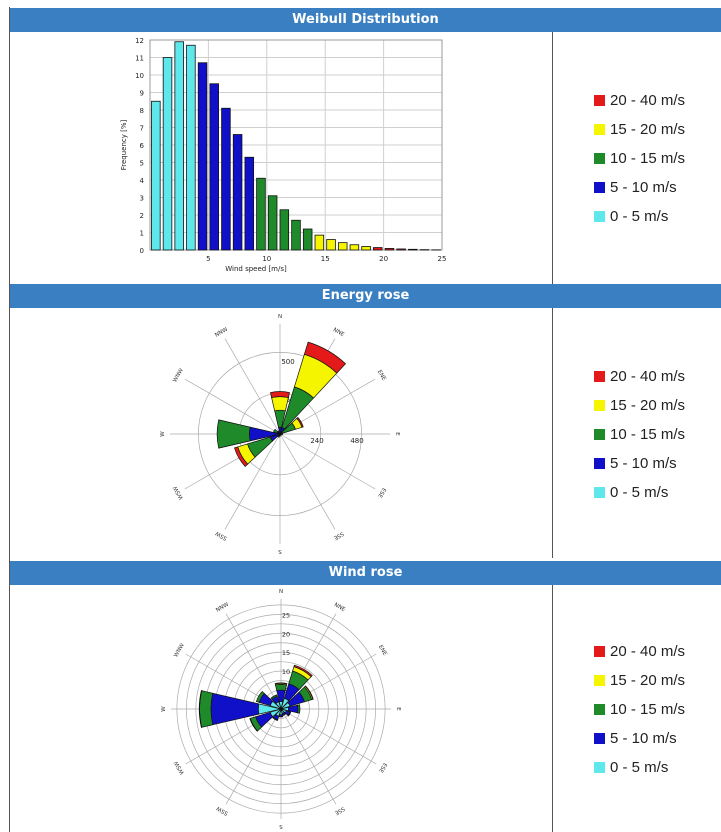 Image resolution: width=721 pixels, height=832 pixels. I want to click on energy-rose-header: Energy rose, so click(365, 296).